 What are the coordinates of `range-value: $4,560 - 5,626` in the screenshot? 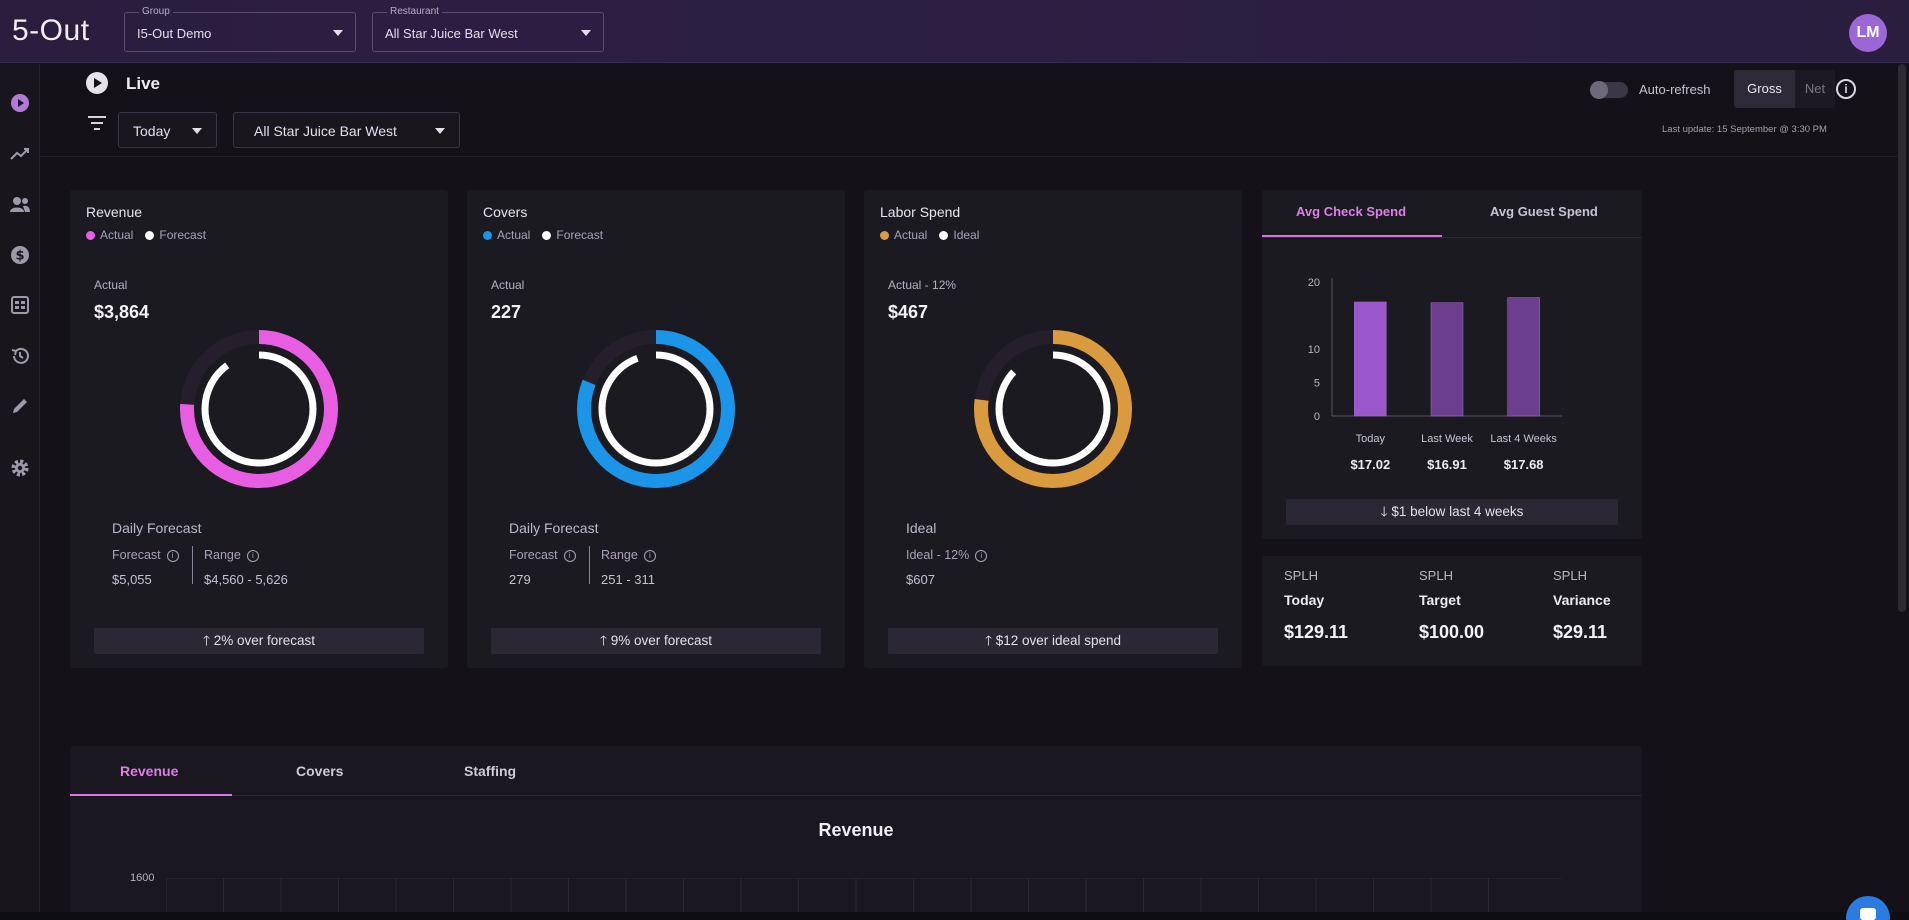 It's located at (246, 579).